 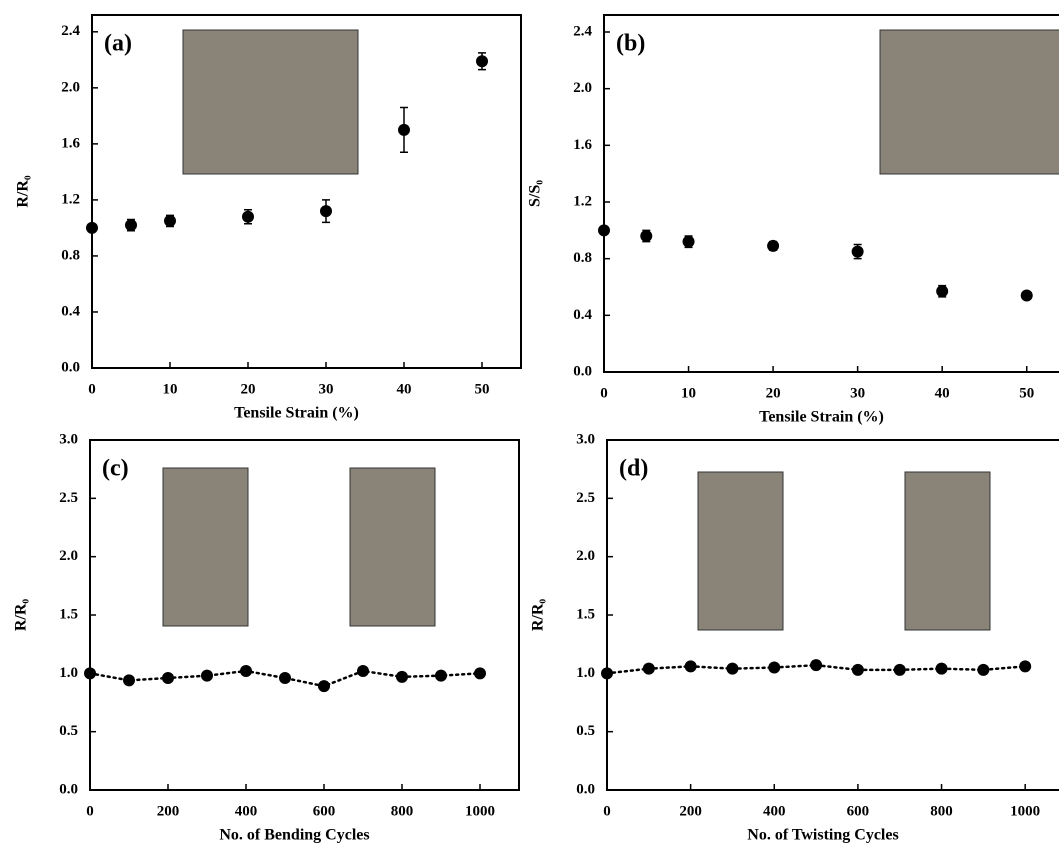 I want to click on x-axis-label: No. of Bending Cycles, so click(x=294, y=835).